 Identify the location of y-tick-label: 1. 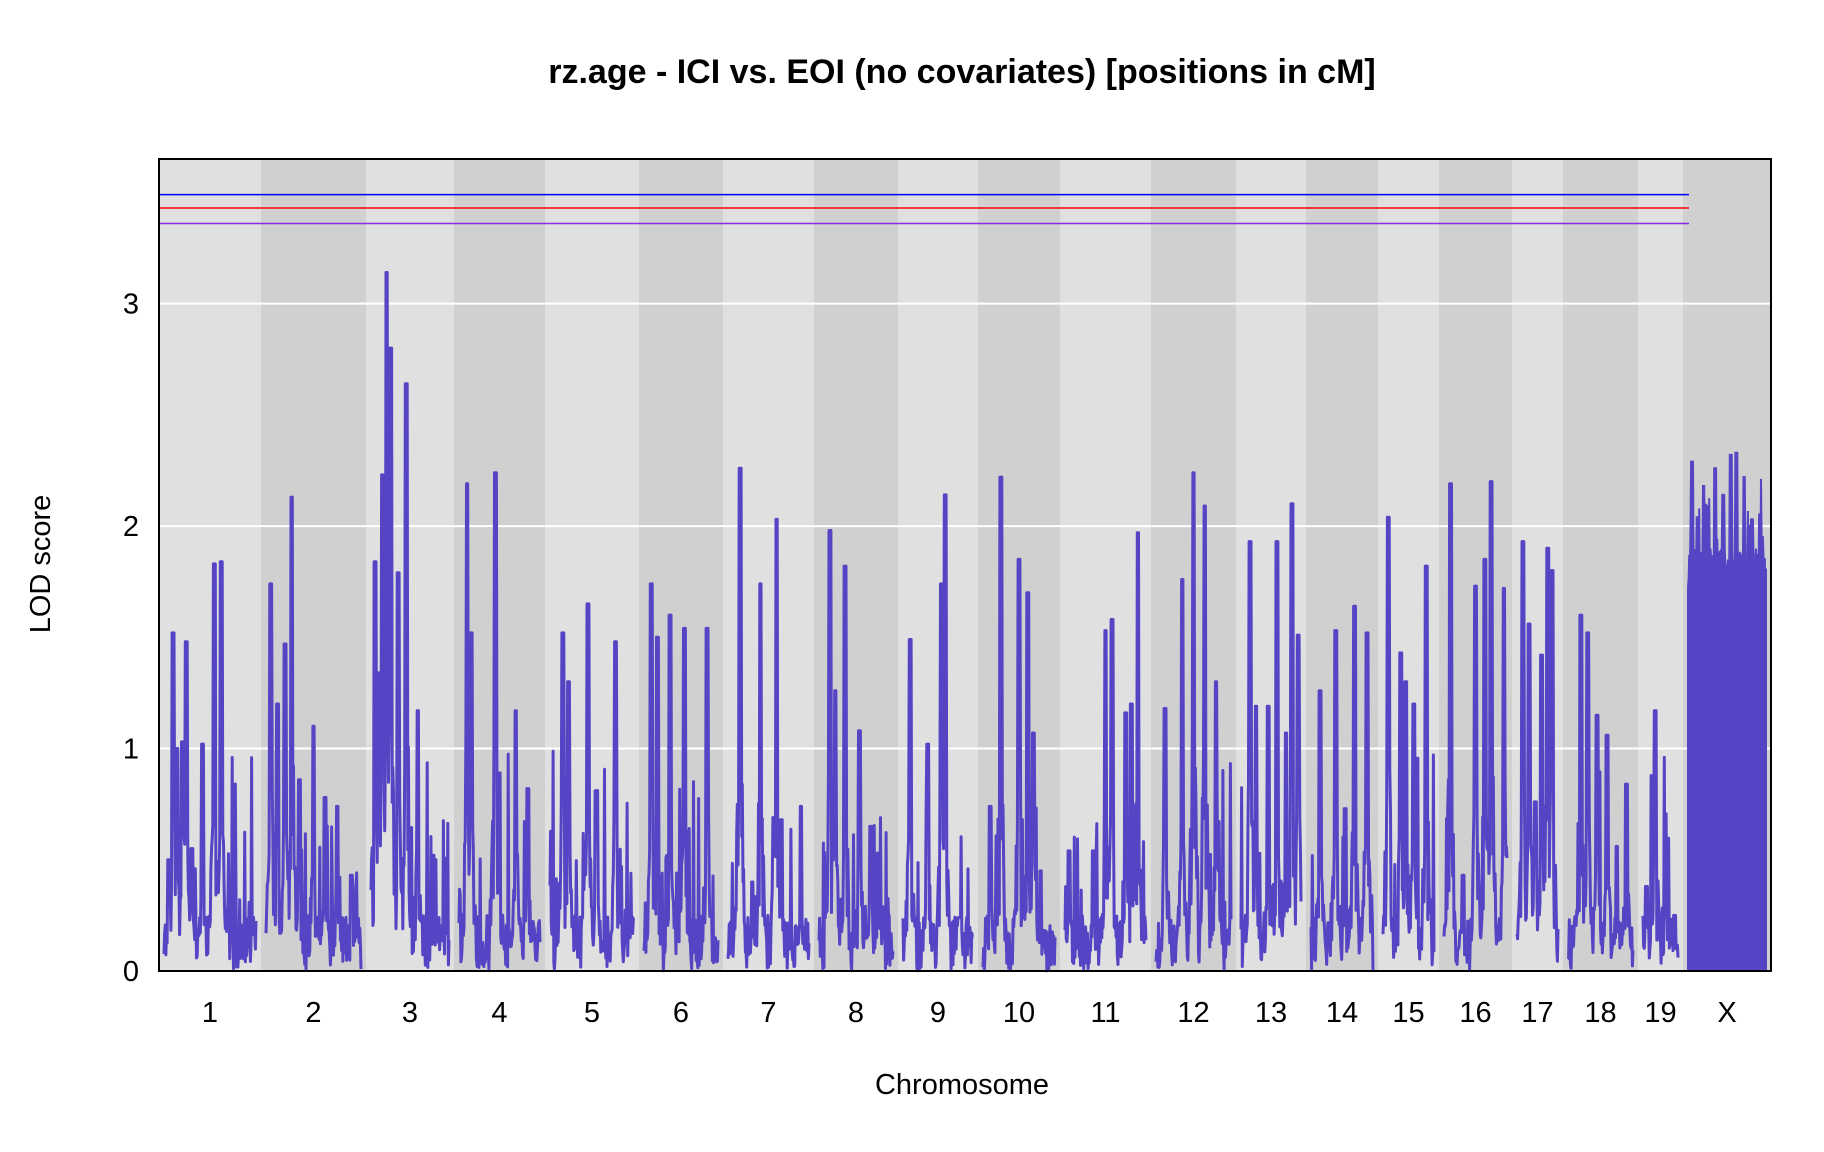
(131, 750).